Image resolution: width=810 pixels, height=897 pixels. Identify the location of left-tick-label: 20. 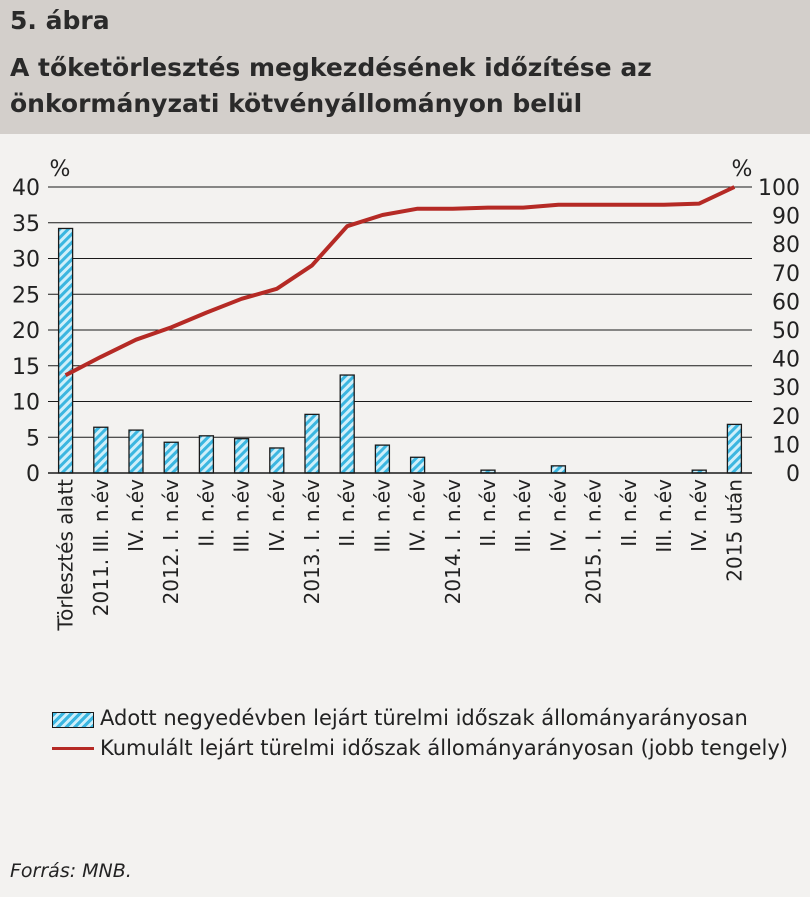
(26, 331).